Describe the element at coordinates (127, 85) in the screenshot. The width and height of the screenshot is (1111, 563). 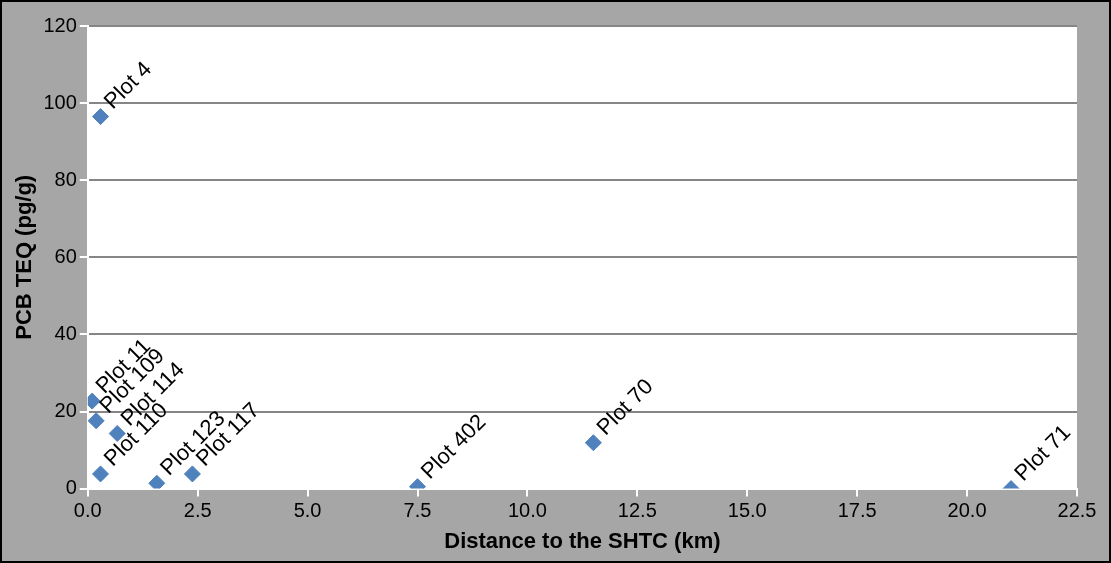
I see `annotation: Plot 4` at that location.